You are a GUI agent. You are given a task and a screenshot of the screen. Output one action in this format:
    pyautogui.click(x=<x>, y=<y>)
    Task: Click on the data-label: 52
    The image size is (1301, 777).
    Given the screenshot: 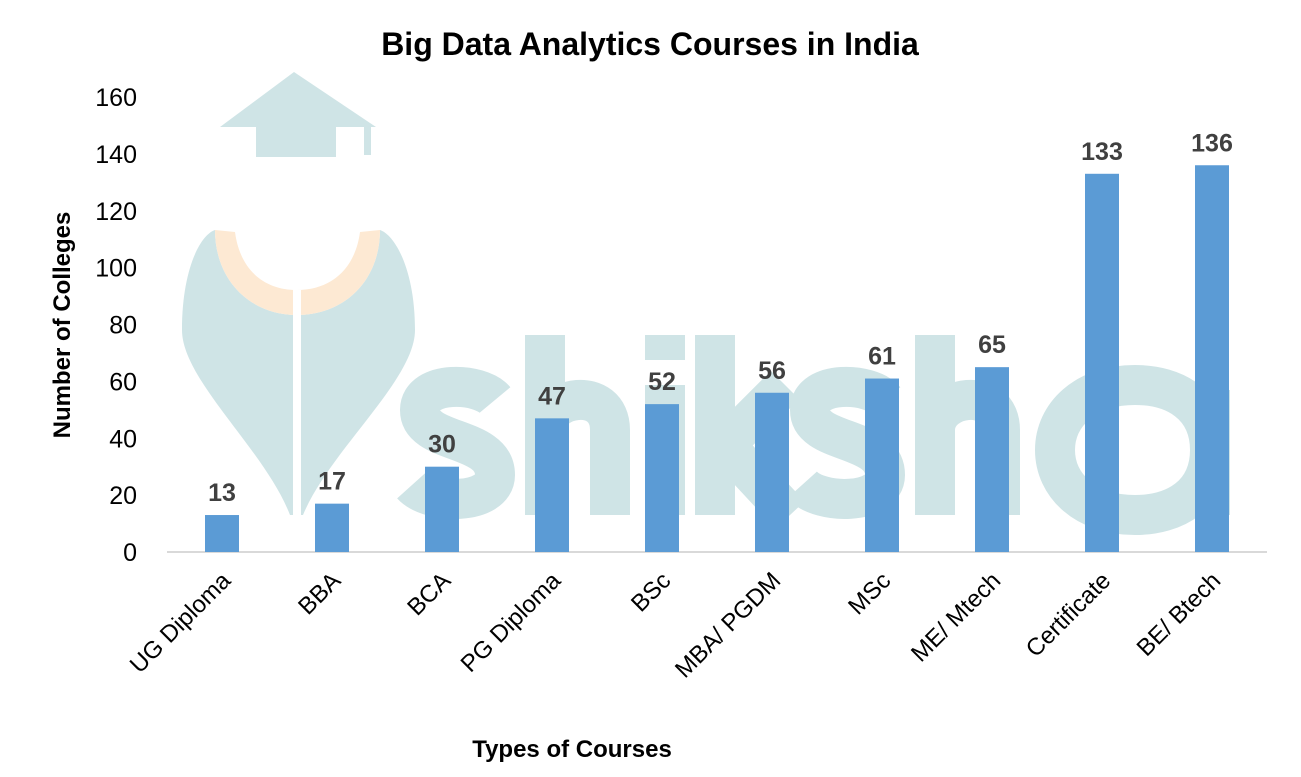 What is the action you would take?
    pyautogui.click(x=662, y=382)
    